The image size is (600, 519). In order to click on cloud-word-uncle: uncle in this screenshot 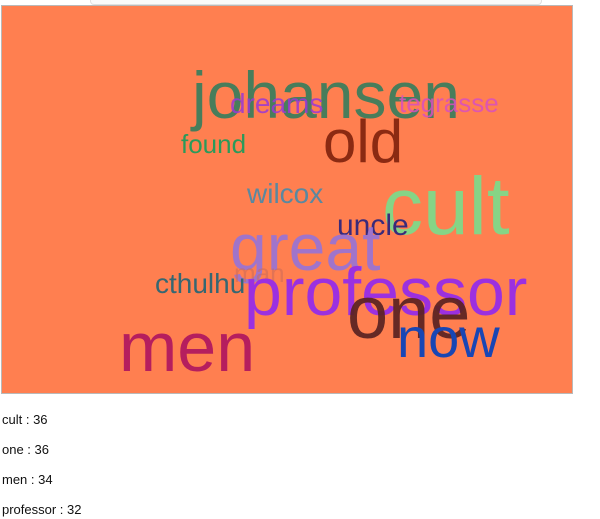, I will do `click(373, 225)`.